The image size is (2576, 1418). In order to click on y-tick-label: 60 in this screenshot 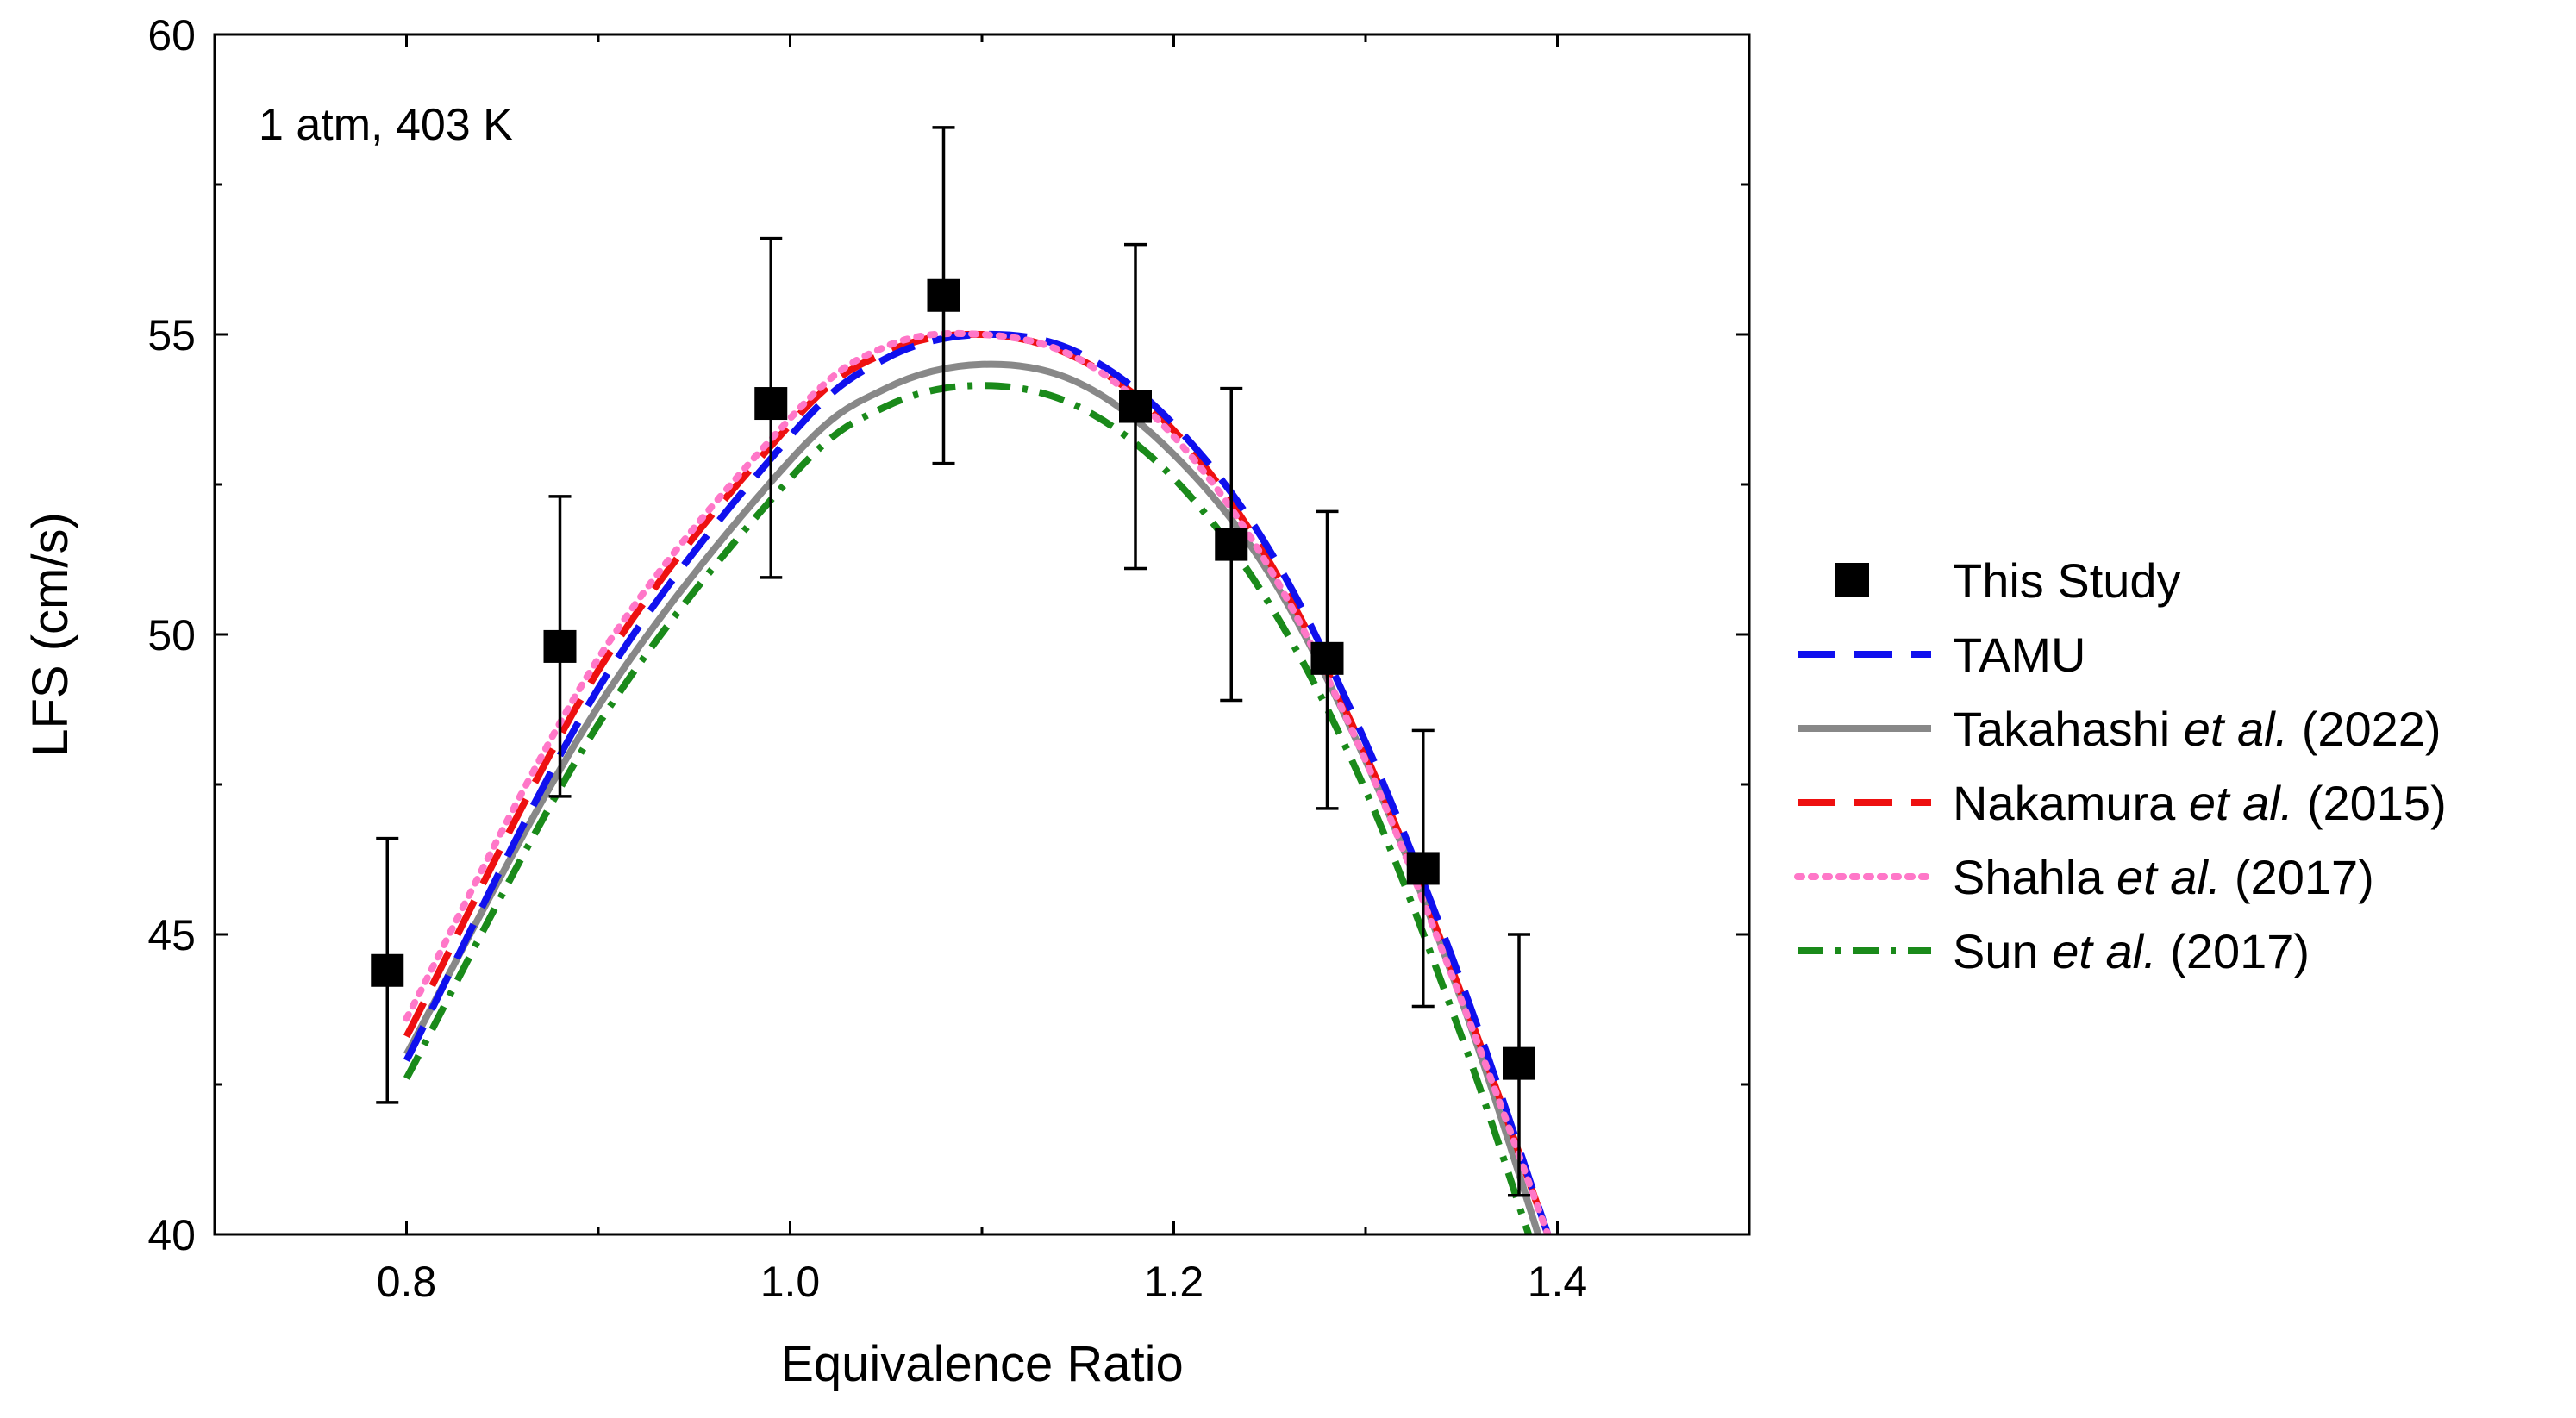, I will do `click(171, 35)`.